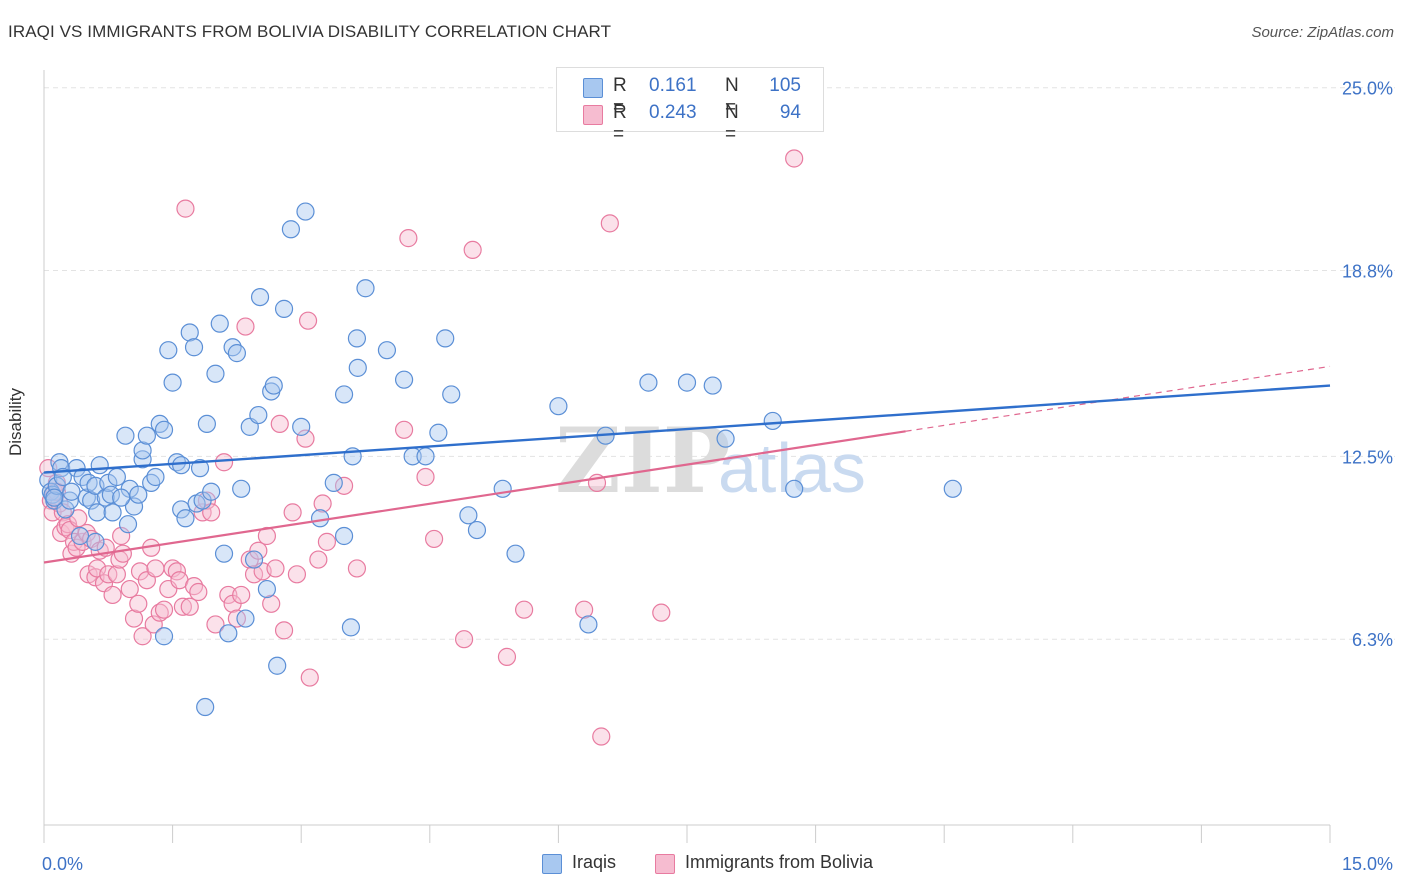 The width and height of the screenshot is (1406, 892). What do you see at coordinates (593, 115) in the screenshot?
I see `legend-swatch-bolivia` at bounding box center [593, 115].